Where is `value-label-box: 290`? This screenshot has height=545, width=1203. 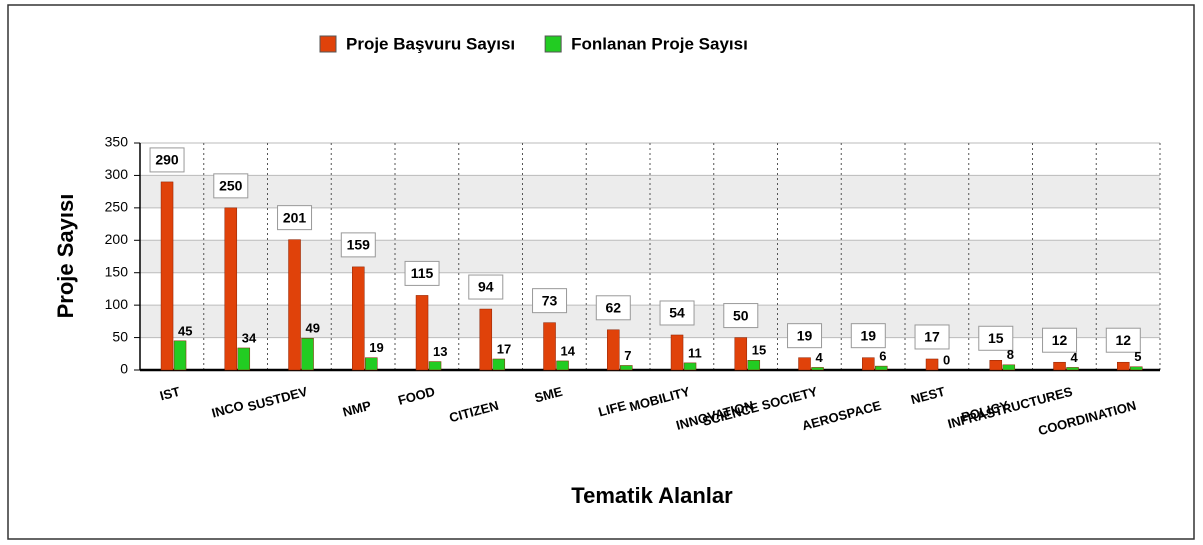 value-label-box: 290 is located at coordinates (167, 160).